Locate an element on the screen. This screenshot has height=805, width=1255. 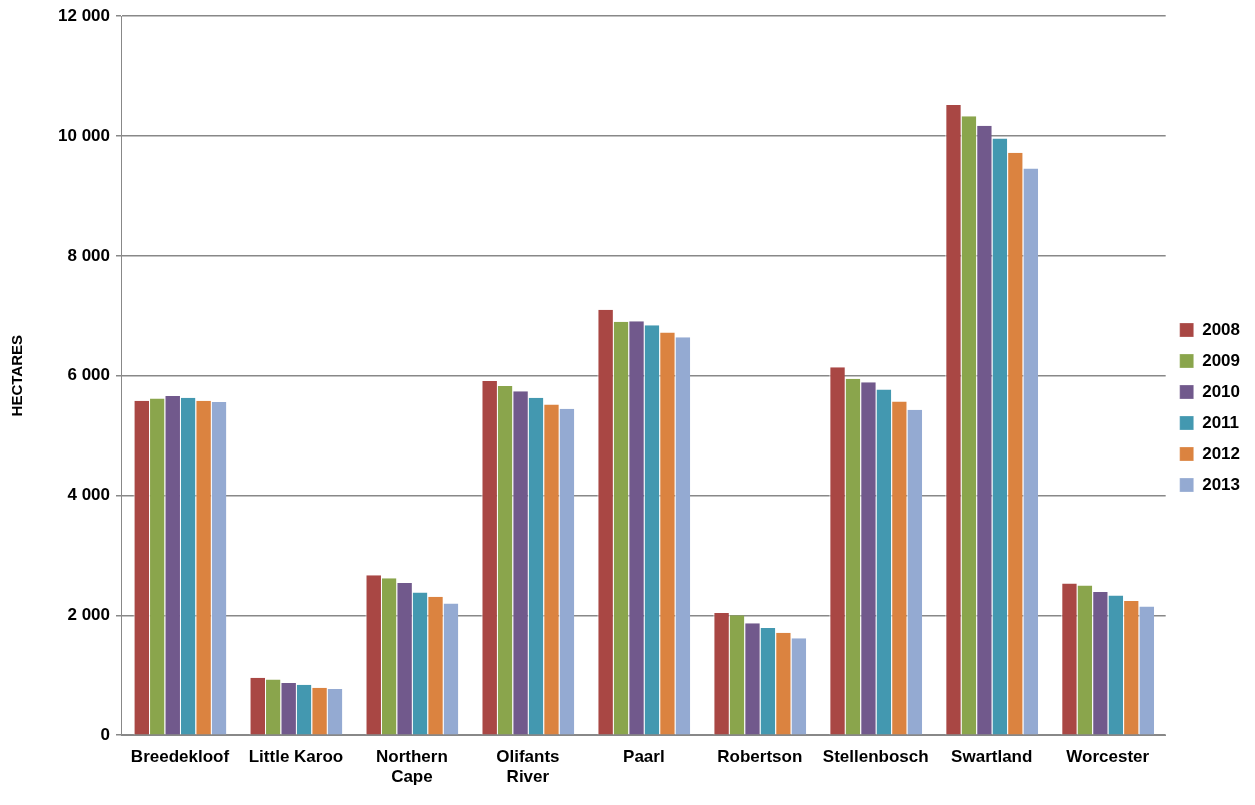
y-tick-label: 2 000 is located at coordinates (88, 615).